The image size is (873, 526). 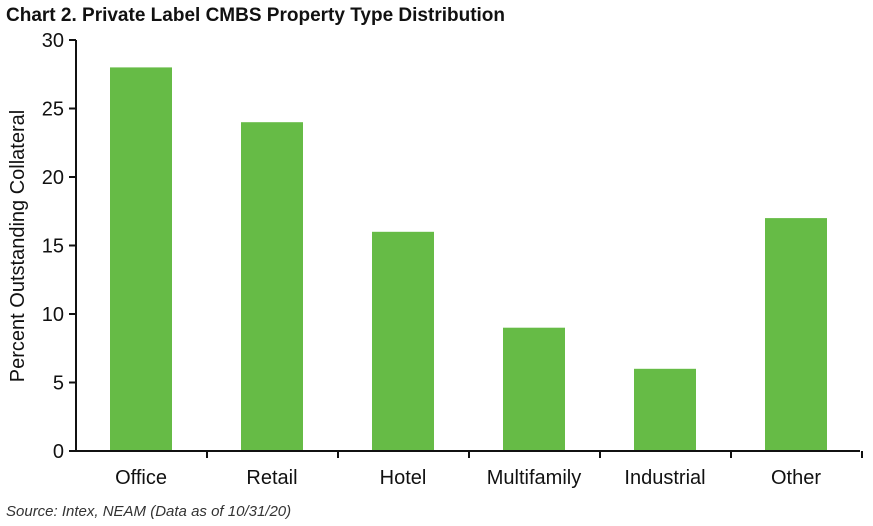 What do you see at coordinates (796, 478) in the screenshot?
I see `x-tick-label-other: Other` at bounding box center [796, 478].